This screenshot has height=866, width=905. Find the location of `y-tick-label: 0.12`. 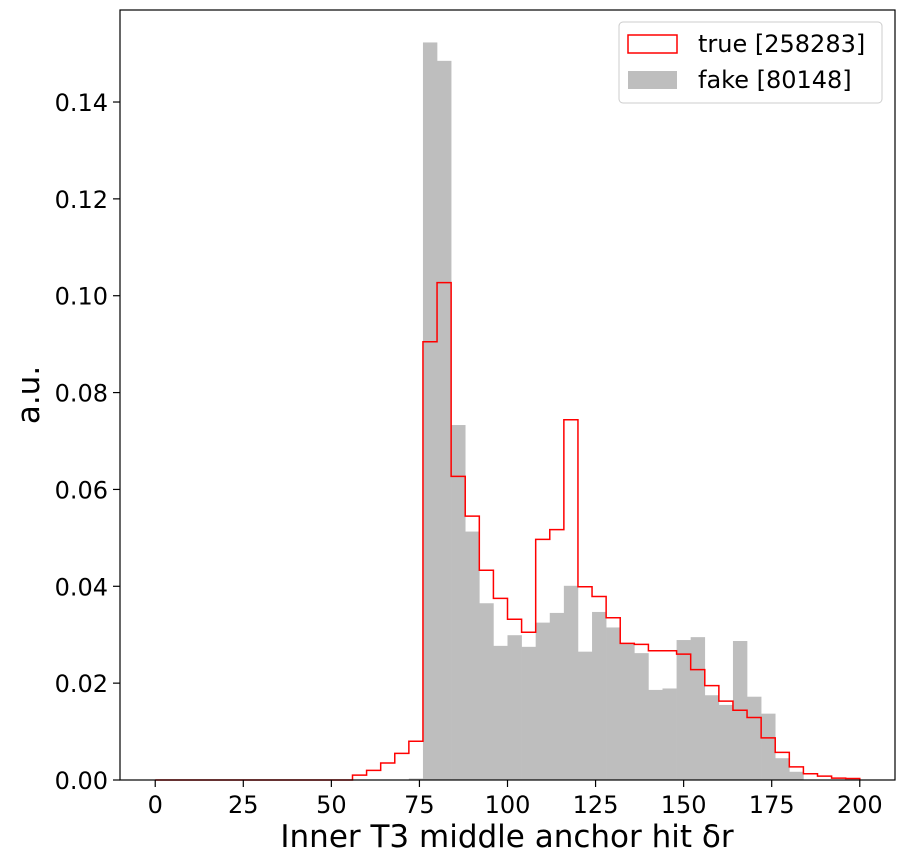

y-tick-label: 0.12 is located at coordinates (81, 200).